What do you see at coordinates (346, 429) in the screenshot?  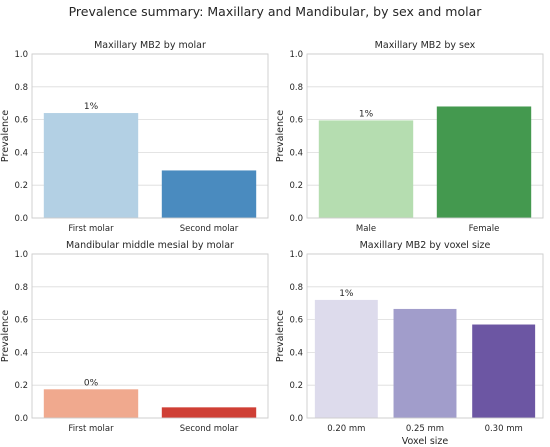 I see `x-tick-label: 0.20 mm` at bounding box center [346, 429].